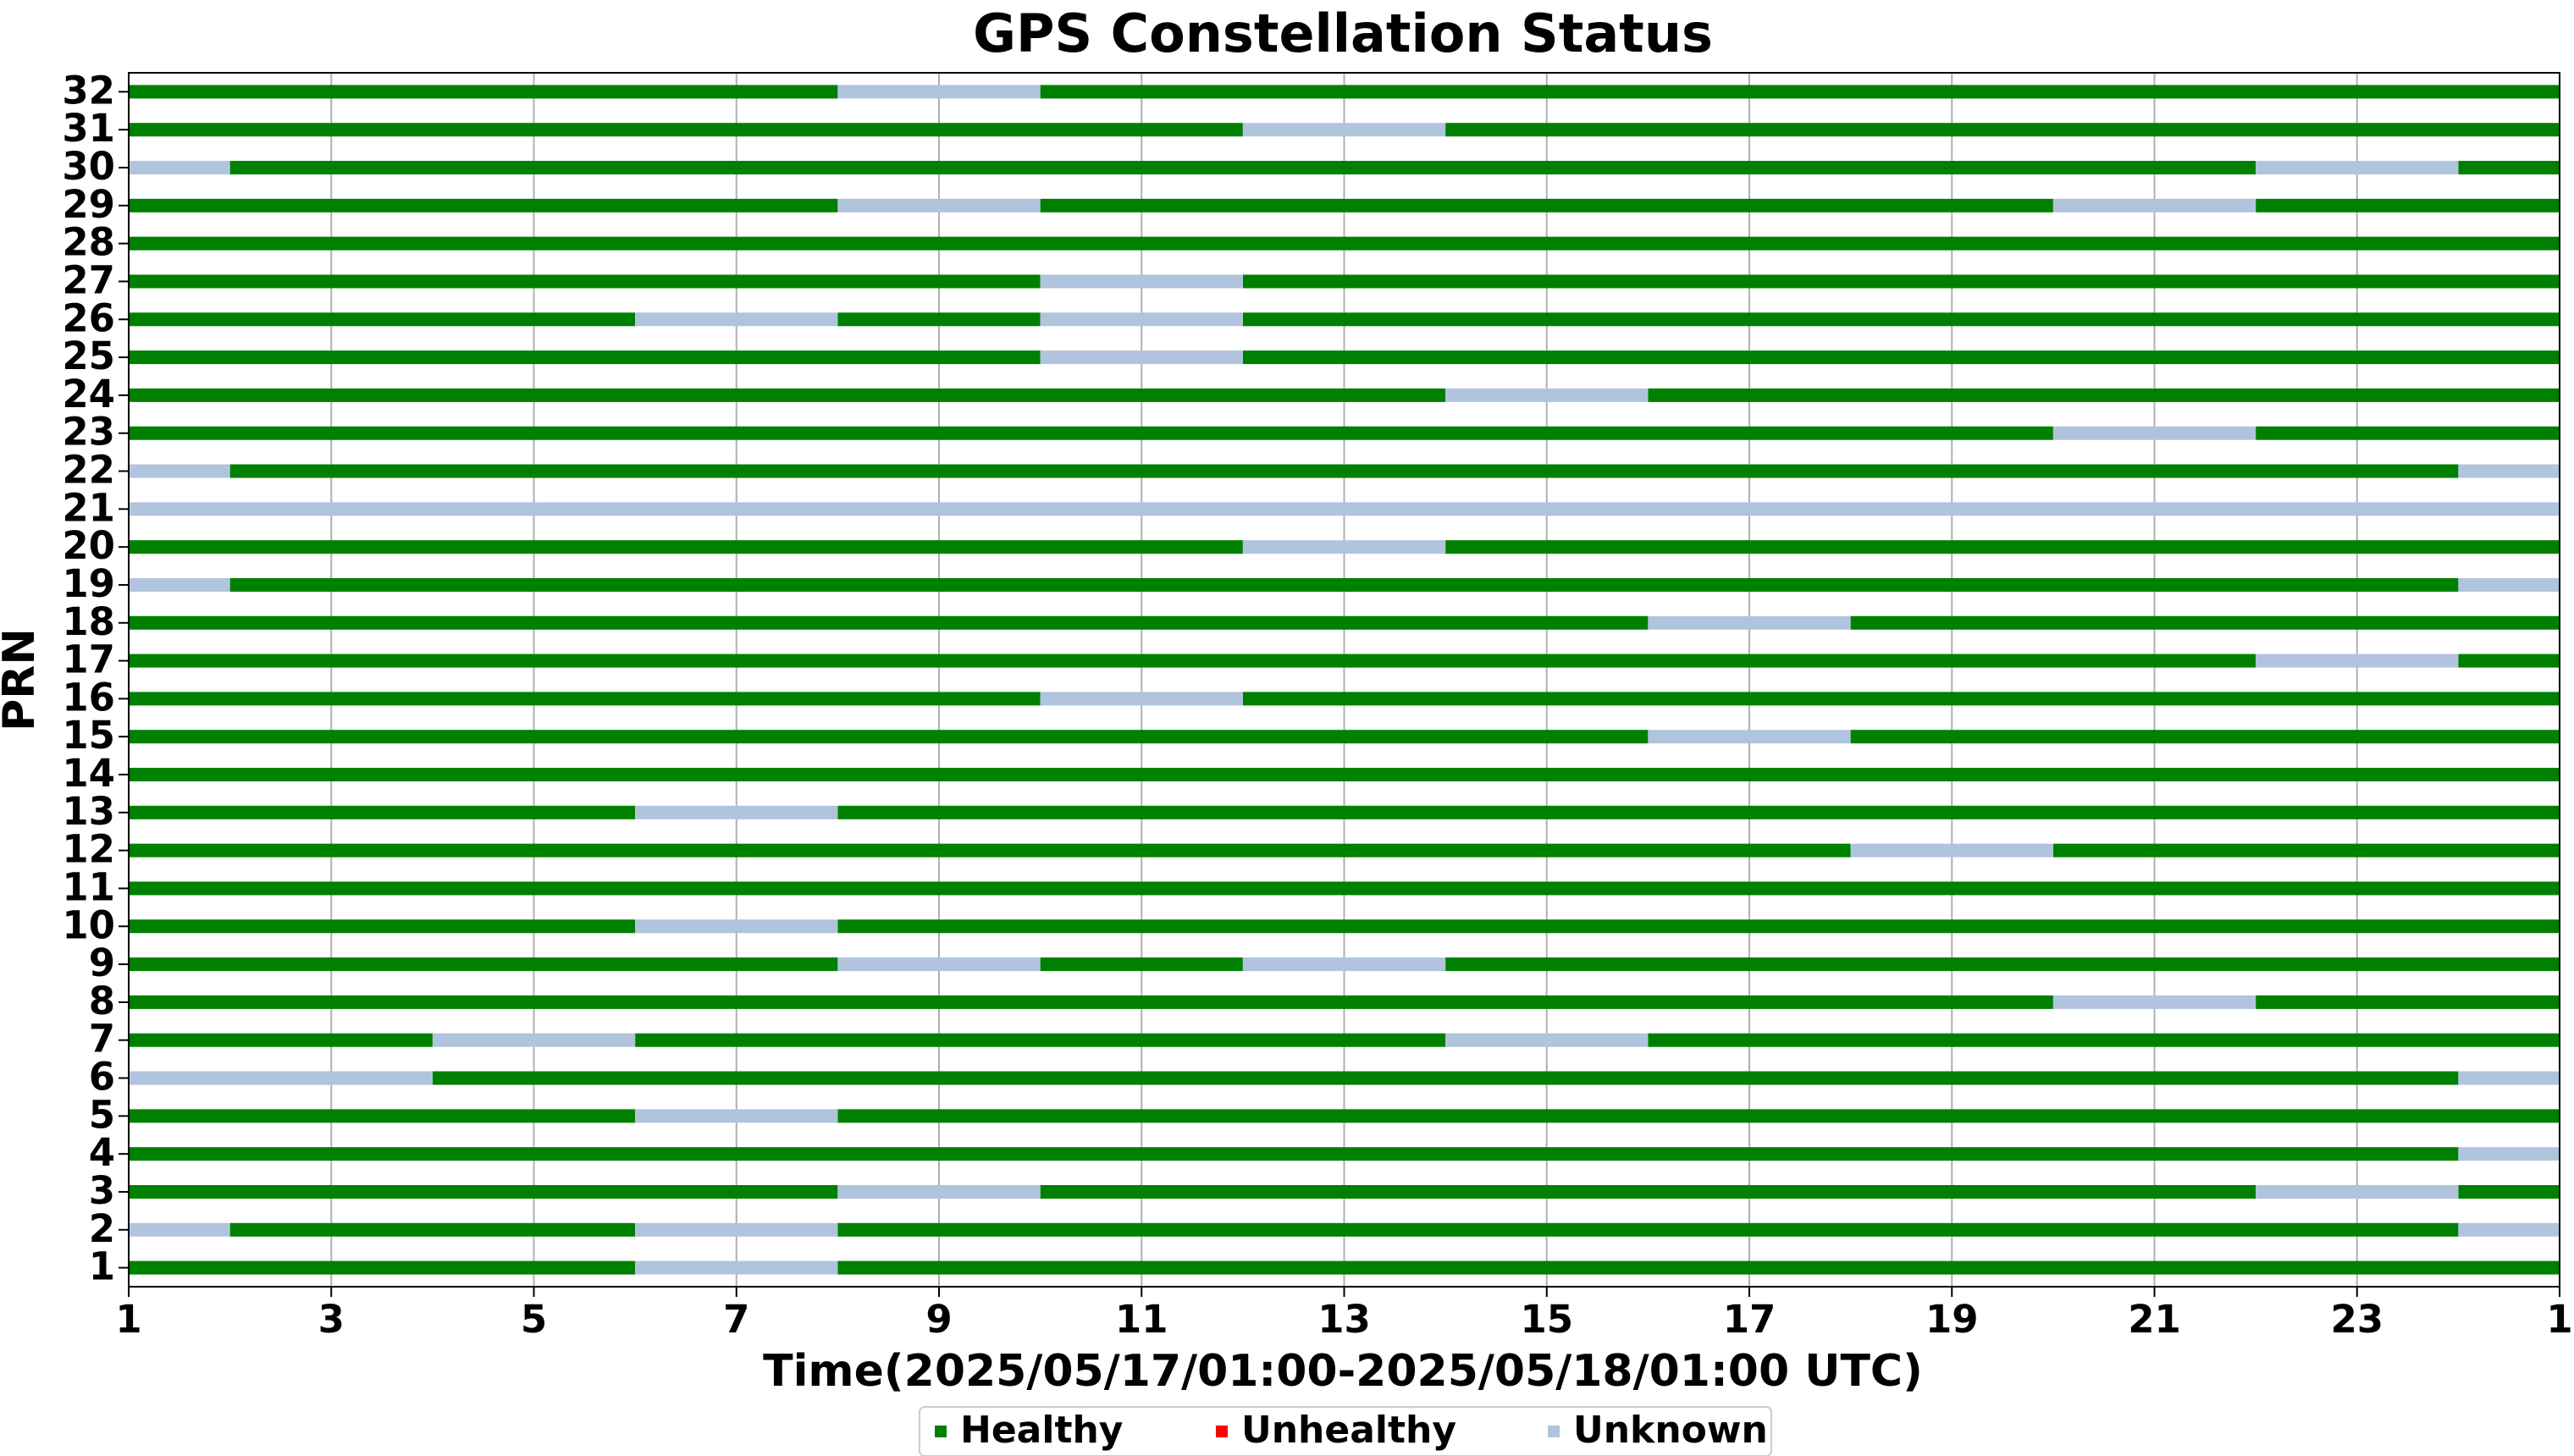 Image resolution: width=2574 pixels, height=1456 pixels. I want to click on y-tick-label: 3, so click(102, 1190).